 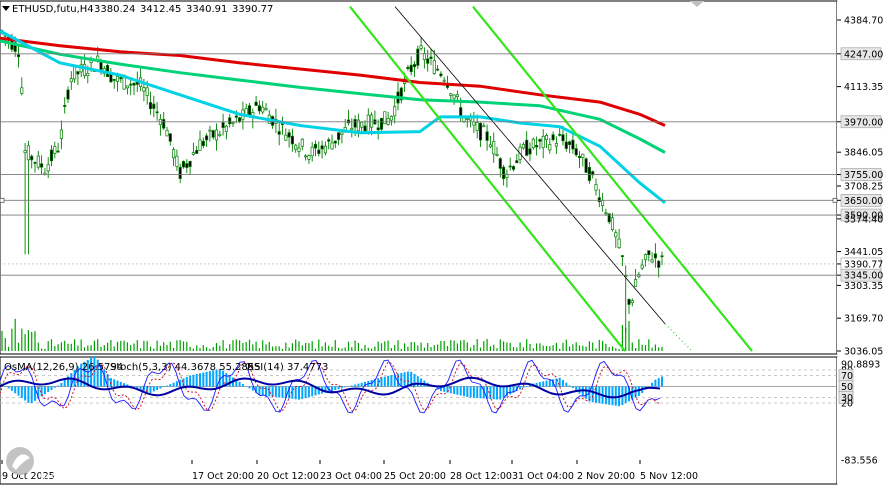 What do you see at coordinates (6, 8) in the screenshot?
I see `symbol-dropdown-icon` at bounding box center [6, 8].